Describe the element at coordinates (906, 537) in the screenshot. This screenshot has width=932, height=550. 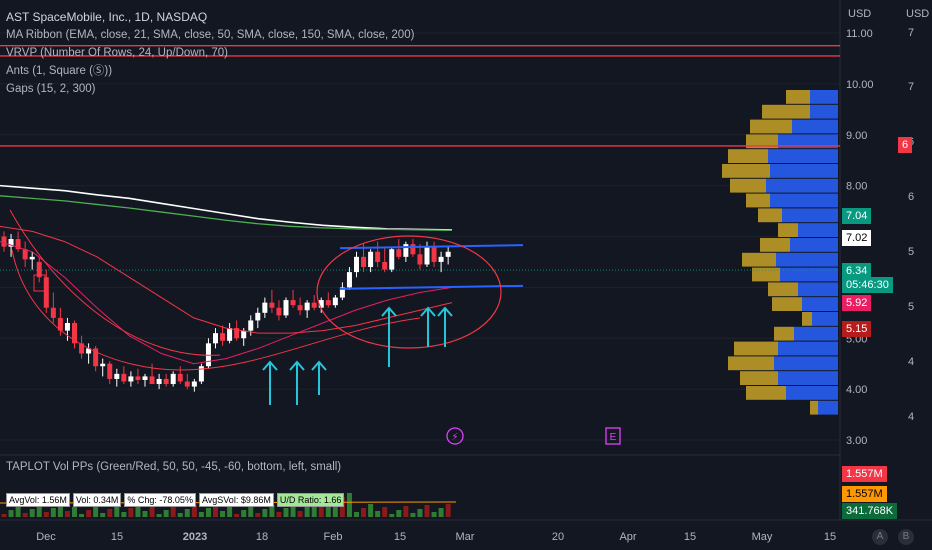
I see `footer-icon-b: B` at that location.